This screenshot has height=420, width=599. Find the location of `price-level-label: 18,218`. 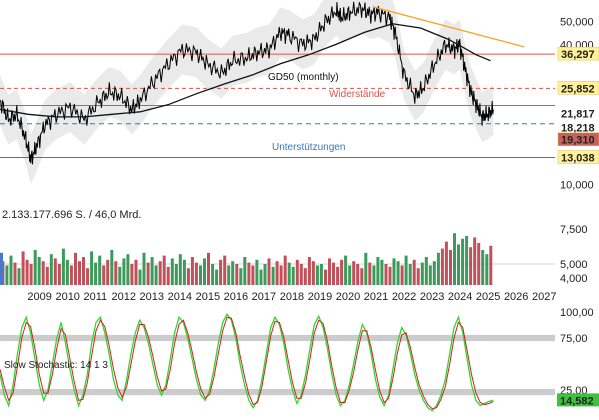

price-level-label: 18,218 is located at coordinates (578, 129).